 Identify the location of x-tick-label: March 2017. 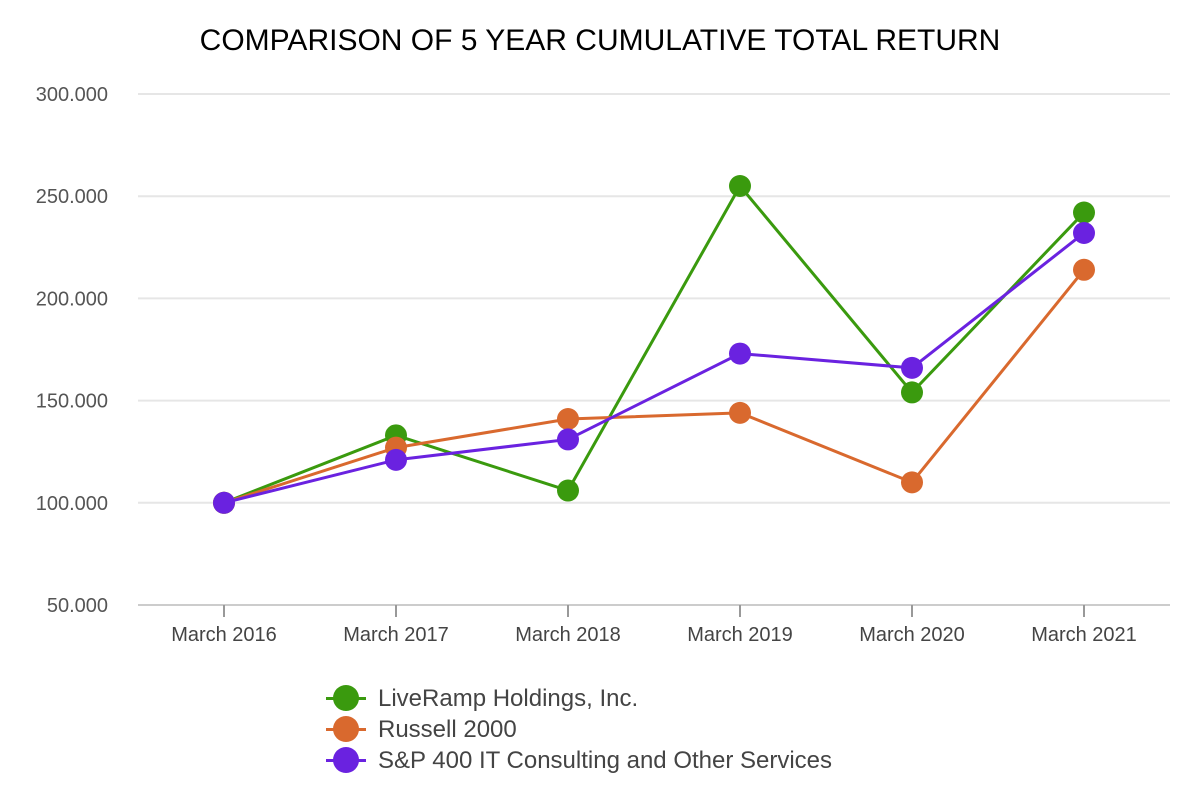
(396, 635).